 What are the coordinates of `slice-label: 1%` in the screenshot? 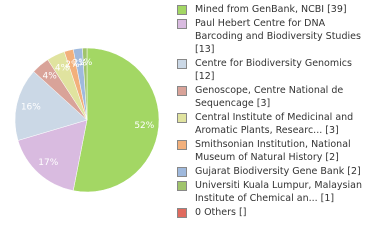 It's located at (85, 63).